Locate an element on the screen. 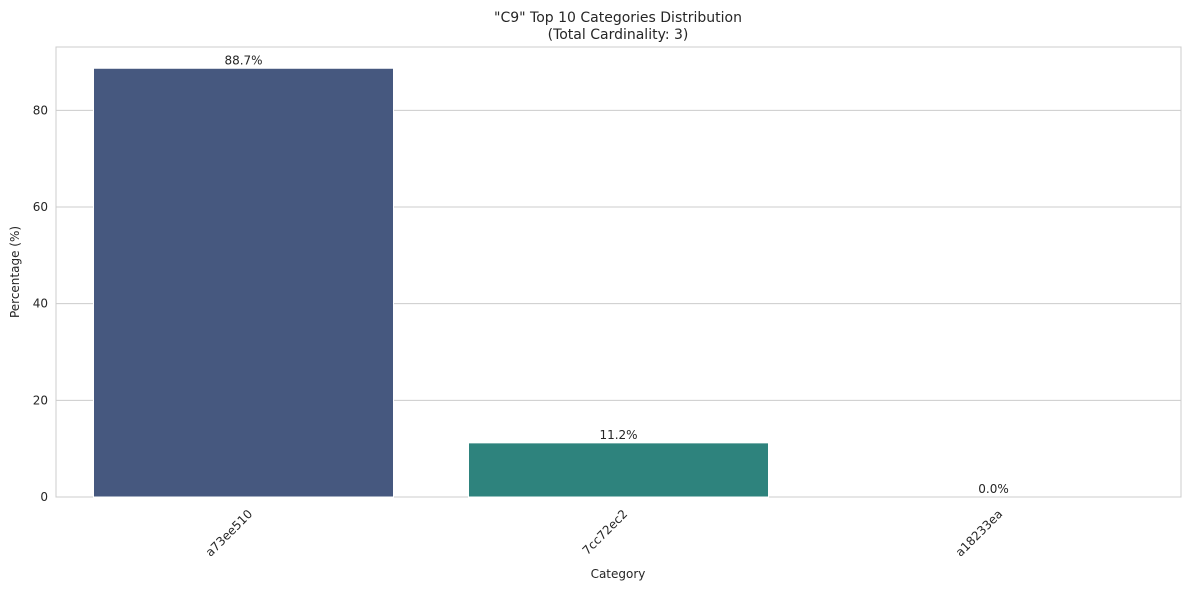 Image resolution: width=1189 pixels, height=590 pixels. x-tick-label: 7cc72ec2 is located at coordinates (605, 532).